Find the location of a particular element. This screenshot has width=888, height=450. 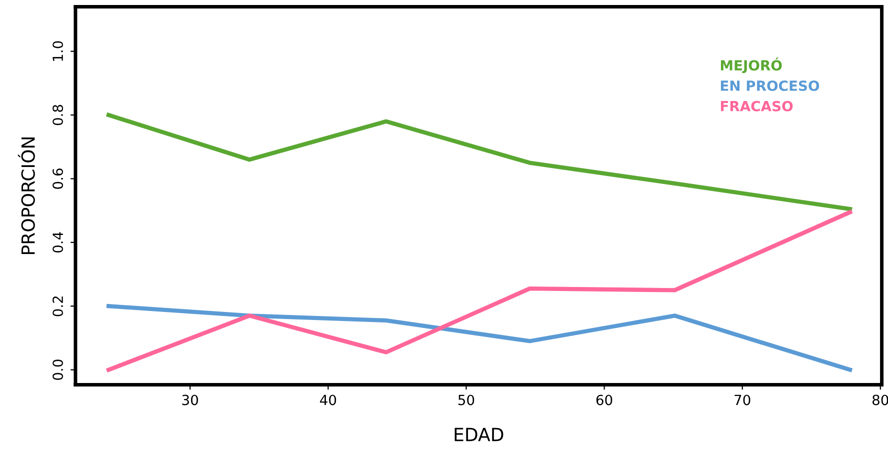

x-tick-label: 60 is located at coordinates (604, 400).